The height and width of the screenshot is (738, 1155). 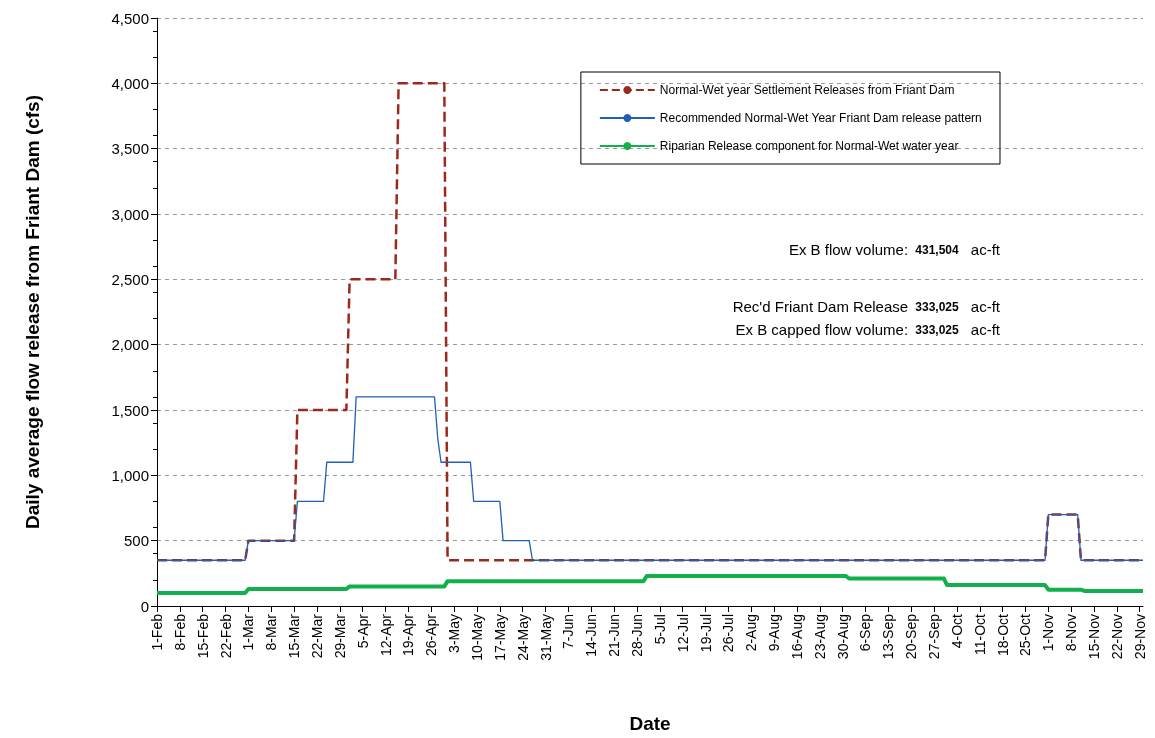 I want to click on x-tick-label: 1-Feb, so click(x=157, y=632).